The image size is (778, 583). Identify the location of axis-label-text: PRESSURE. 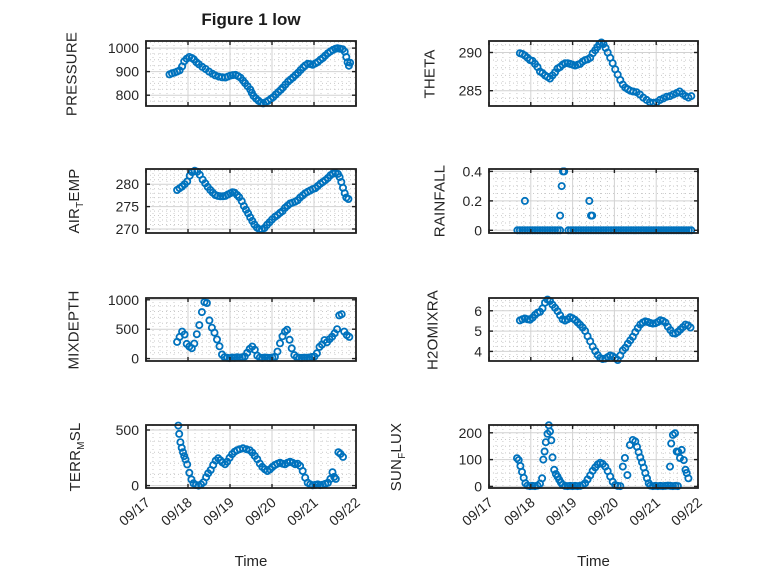
(72, 73).